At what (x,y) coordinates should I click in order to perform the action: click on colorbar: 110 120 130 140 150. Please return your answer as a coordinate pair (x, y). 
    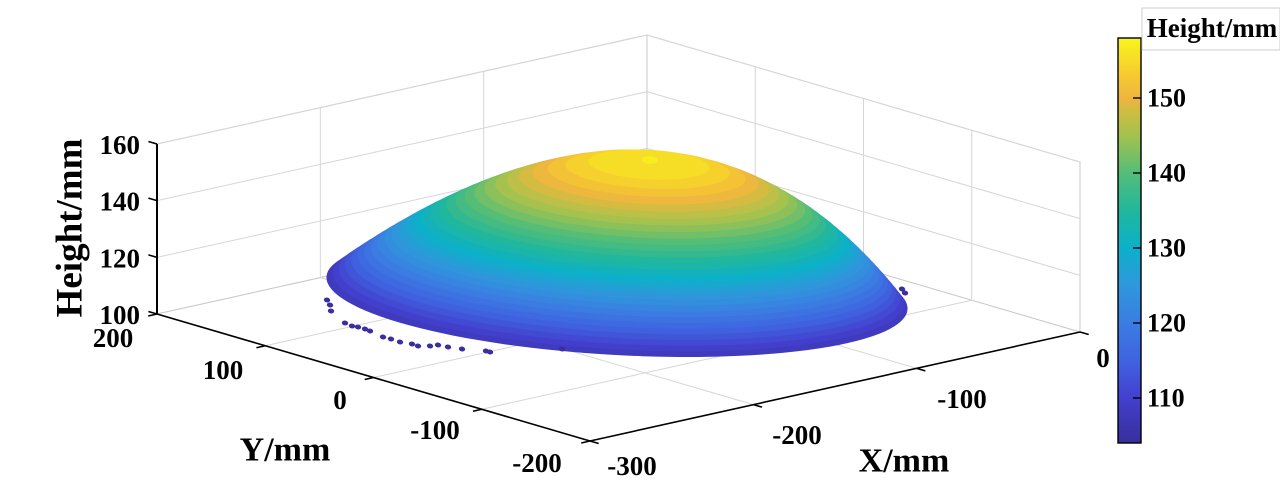
    Looking at the image, I should click on (1151, 240).